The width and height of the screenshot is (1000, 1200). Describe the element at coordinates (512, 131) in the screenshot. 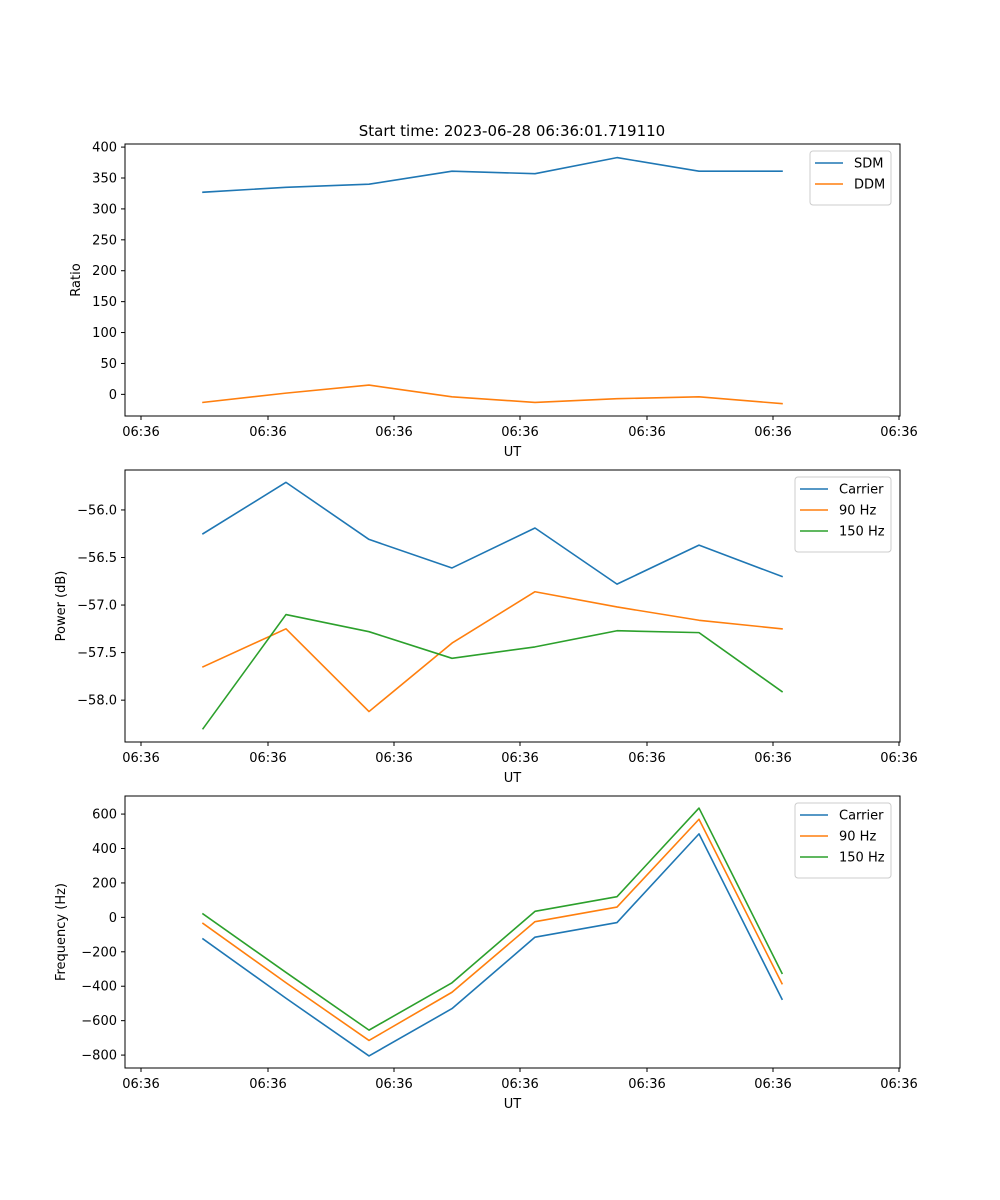

I see `figure-title: Start time: 2023-06-28 06:36:01.719110` at that location.